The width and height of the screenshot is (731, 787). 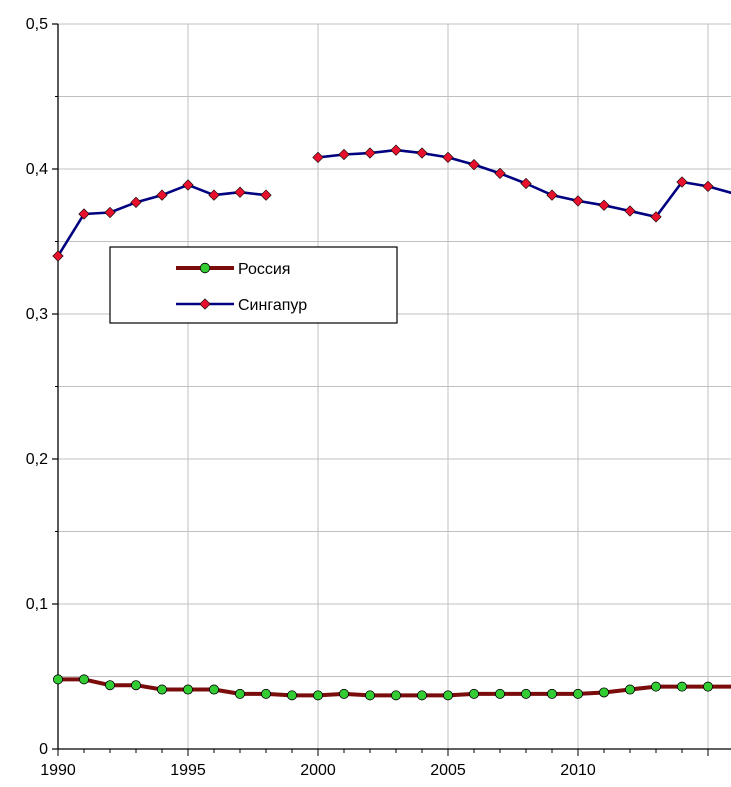 I want to click on legend-marker-russia, so click(x=205, y=268).